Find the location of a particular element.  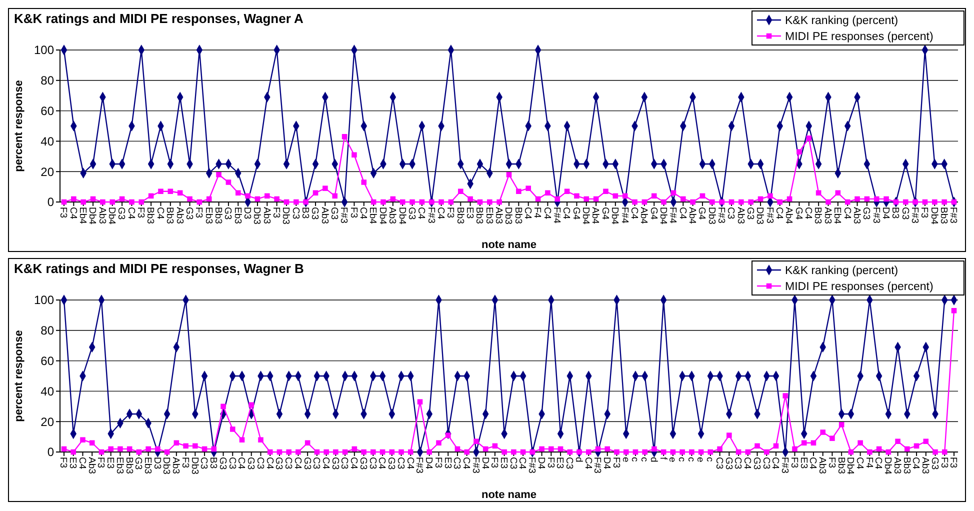

x-axis-title: note name is located at coordinates (509, 245).